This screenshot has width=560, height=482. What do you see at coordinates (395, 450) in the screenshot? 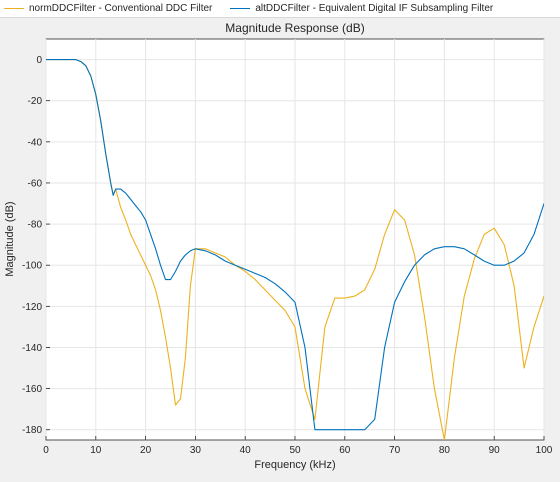
I see `x-tick-label: 70` at bounding box center [395, 450].